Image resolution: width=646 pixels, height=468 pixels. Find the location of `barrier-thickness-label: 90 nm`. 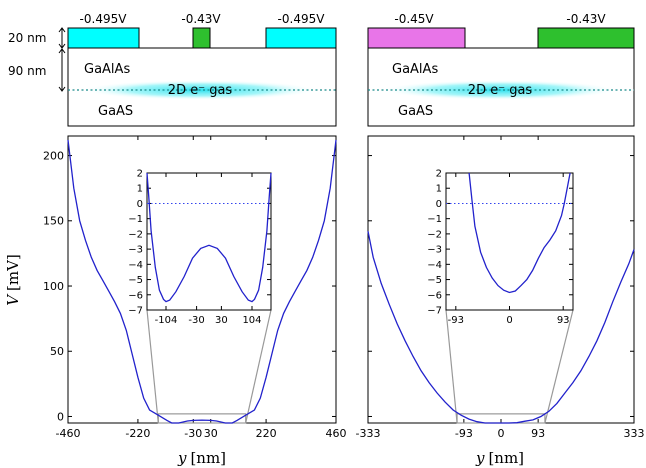

barrier-thickness-label: 90 nm is located at coordinates (27, 71).